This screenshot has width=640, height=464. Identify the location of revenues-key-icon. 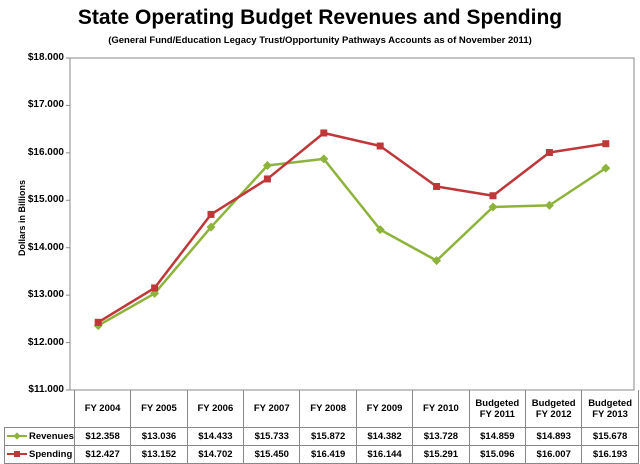
(17, 436).